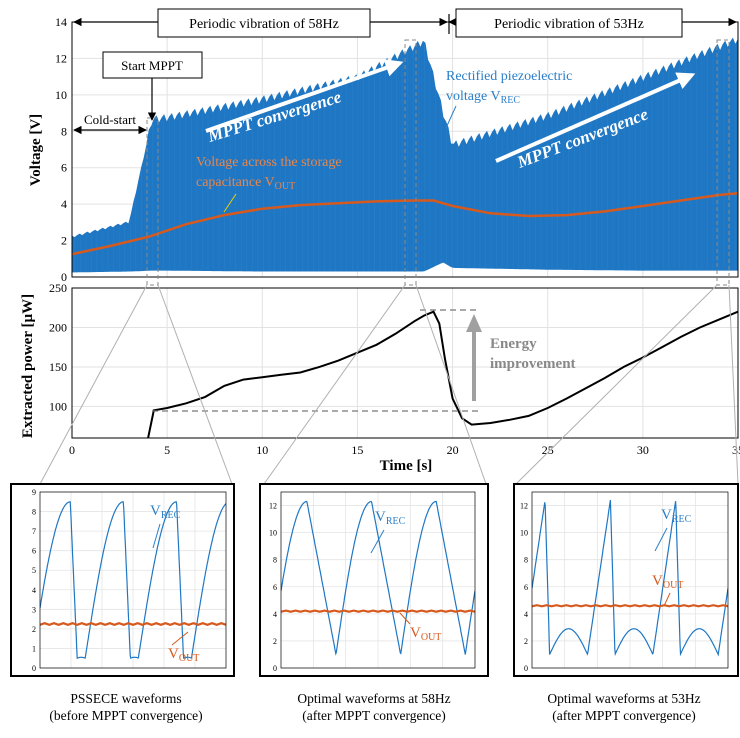  I want to click on inset-tick-label: 7, so click(34, 531).